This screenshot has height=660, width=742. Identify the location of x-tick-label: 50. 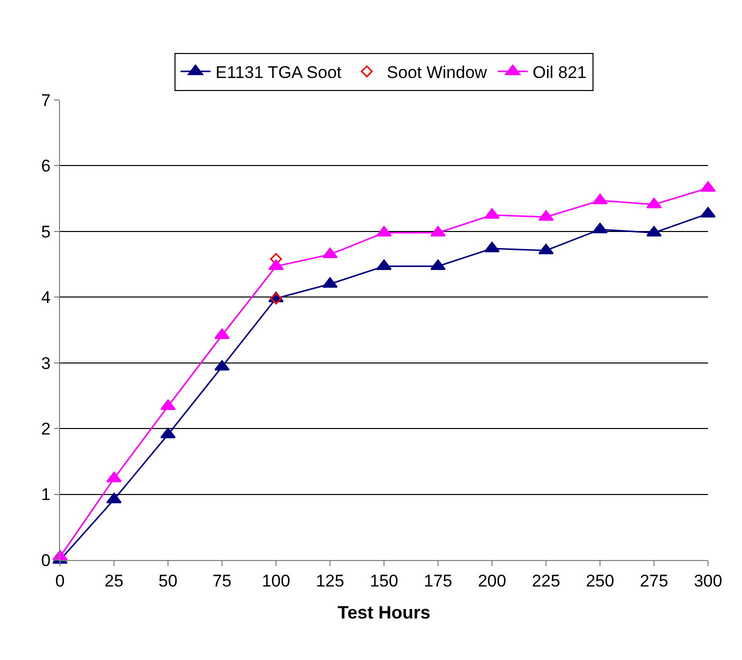
(168, 580).